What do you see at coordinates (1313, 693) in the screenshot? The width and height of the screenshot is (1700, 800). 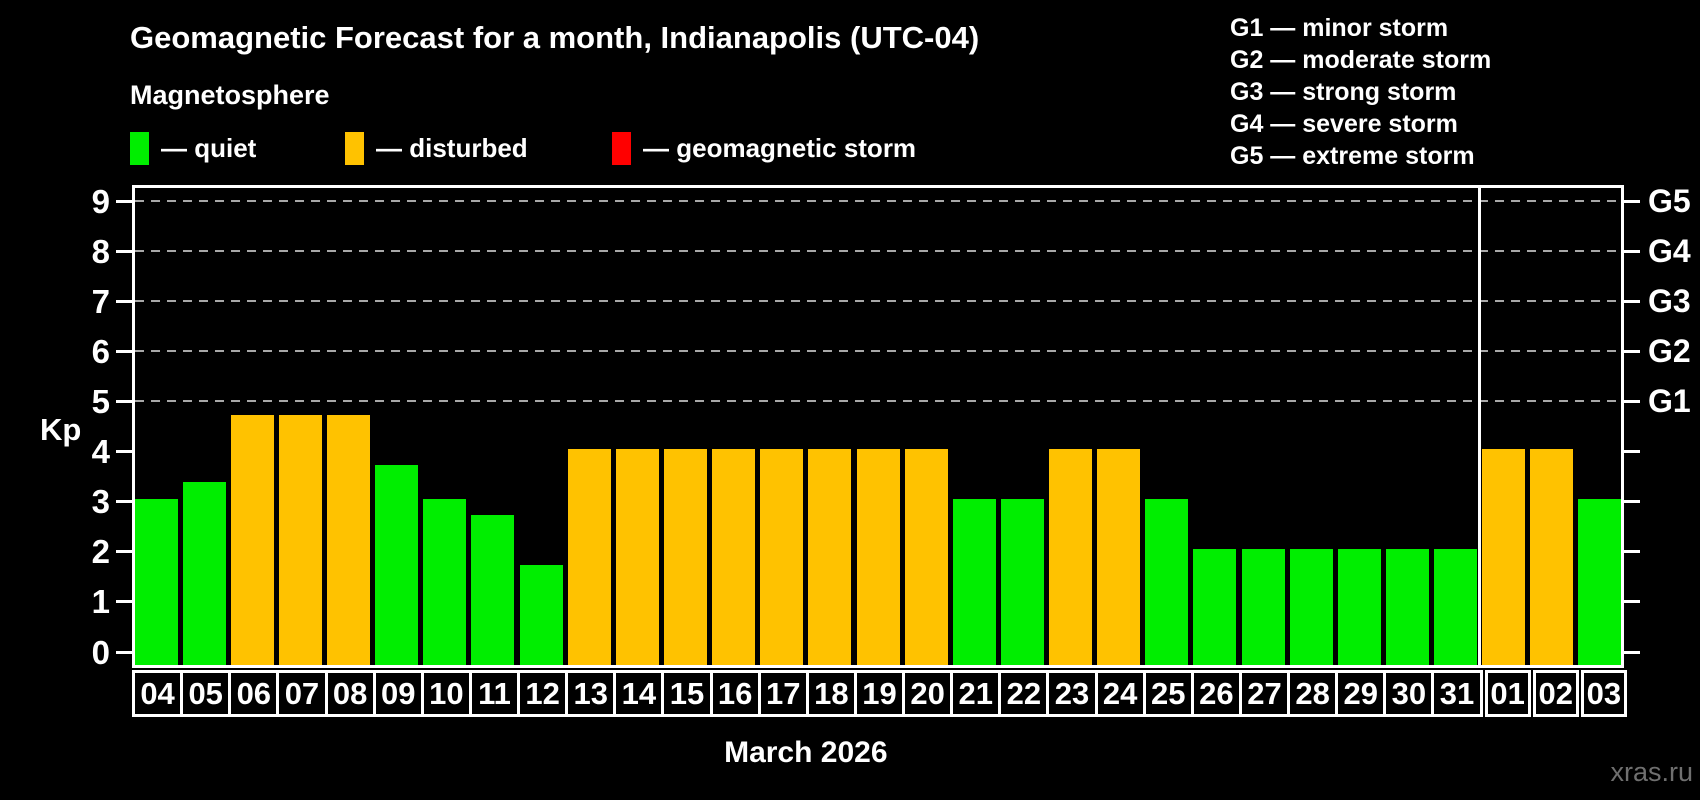 I see `day-label-28: 28` at bounding box center [1313, 693].